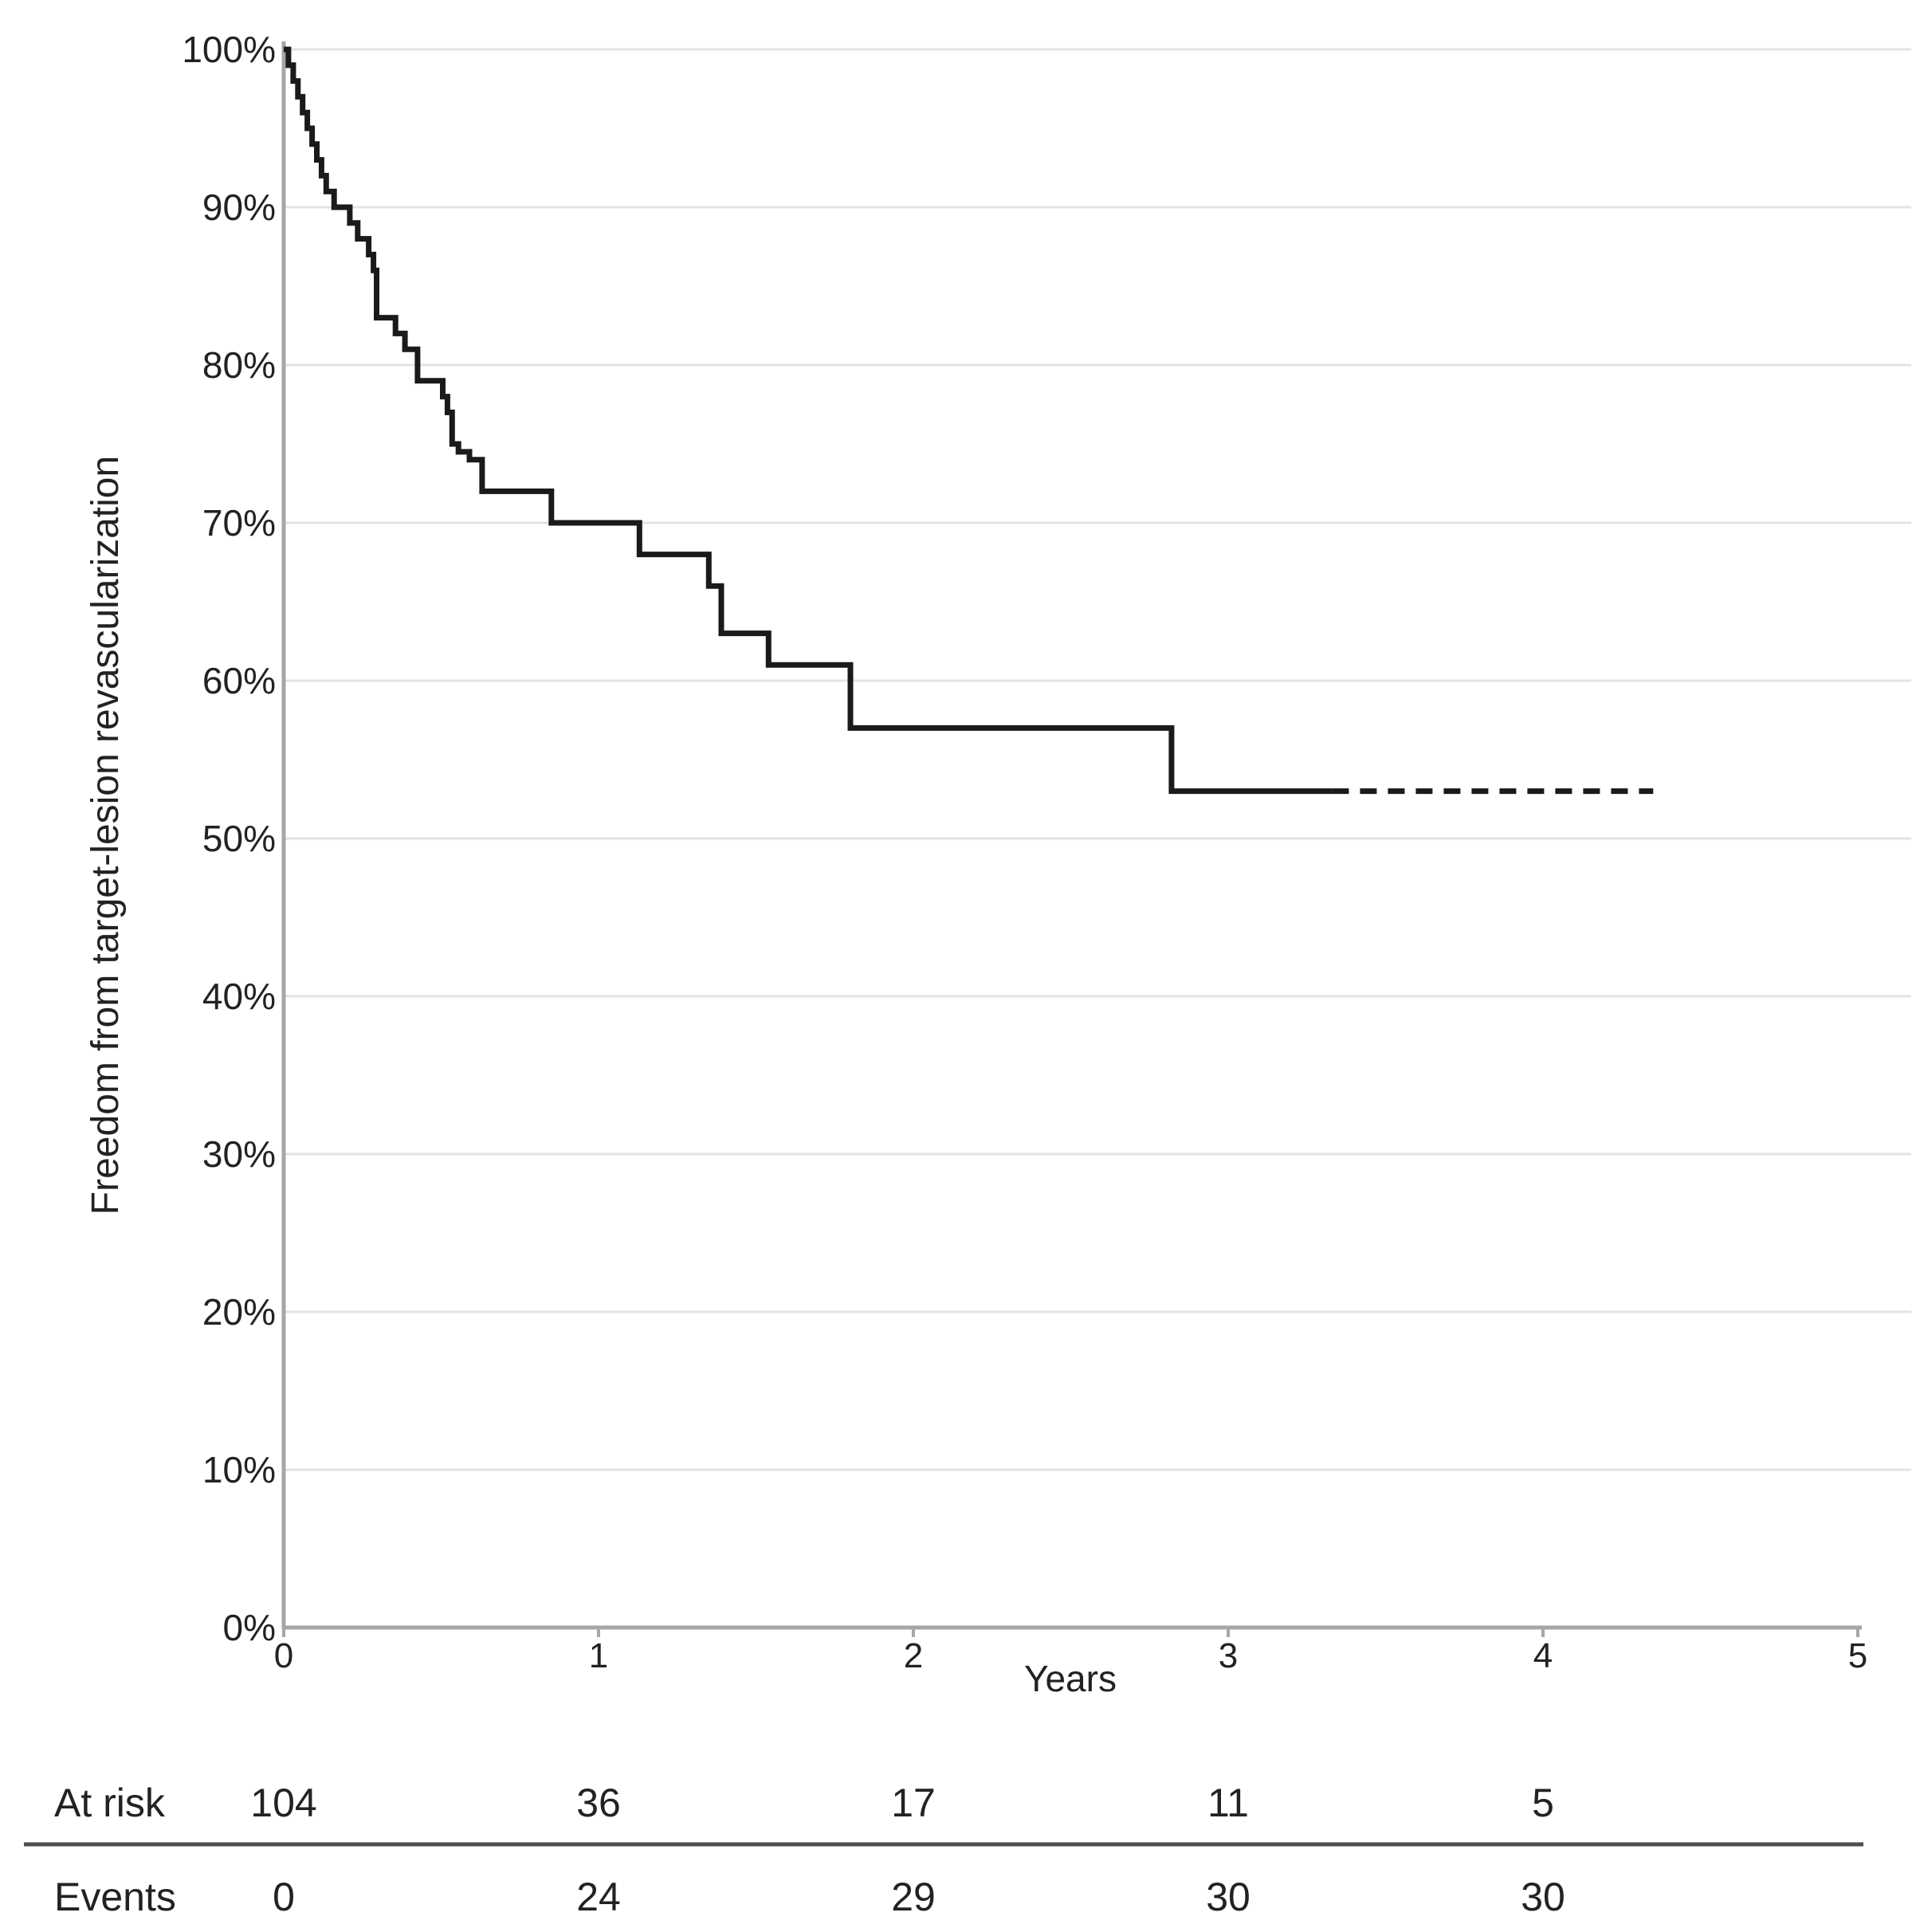 The width and height of the screenshot is (1916, 1932). Describe the element at coordinates (110, 1803) in the screenshot. I see `risk-table-row-label-at-risk: At risk` at that location.